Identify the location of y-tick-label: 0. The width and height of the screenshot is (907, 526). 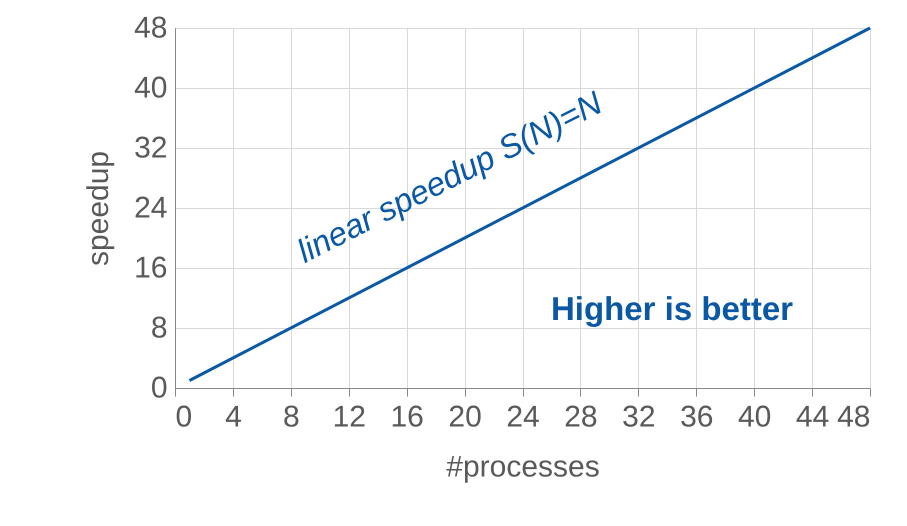
(159, 388).